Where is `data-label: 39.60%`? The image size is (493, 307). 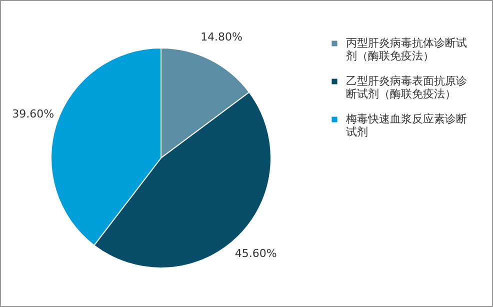
data-label: 39.60% is located at coordinates (33, 114).